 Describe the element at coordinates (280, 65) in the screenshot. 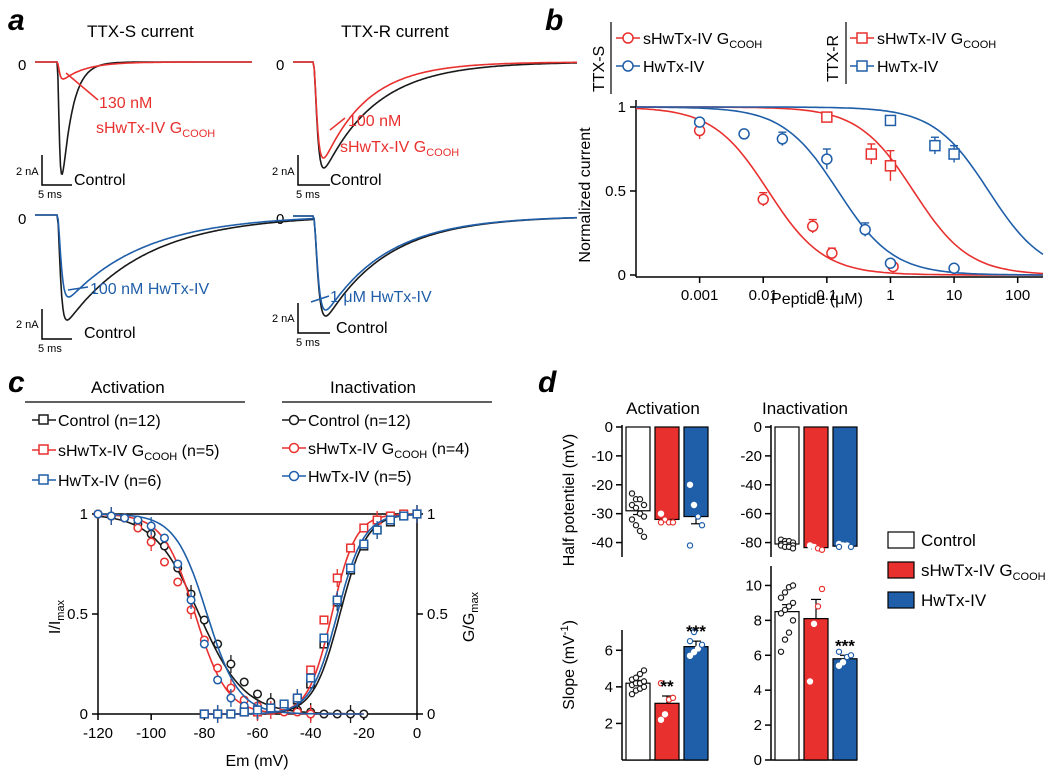

I see `zero-label-r1: 0` at that location.